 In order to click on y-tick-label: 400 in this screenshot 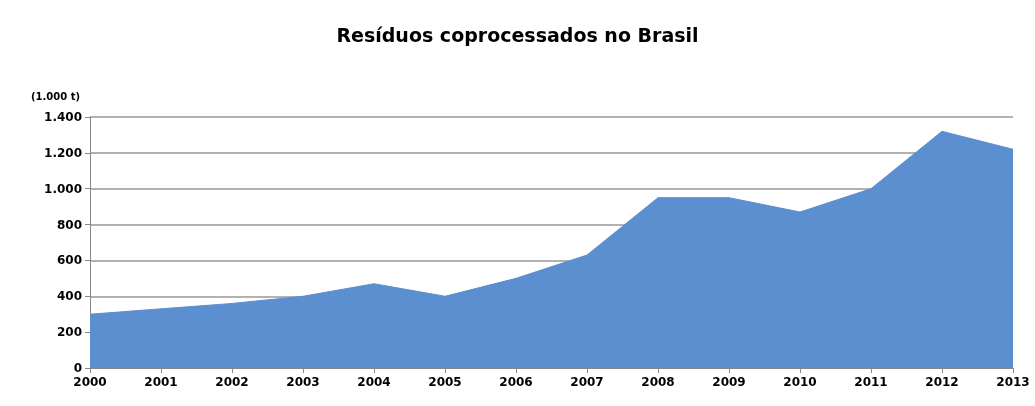, I will do `click(69, 296)`.